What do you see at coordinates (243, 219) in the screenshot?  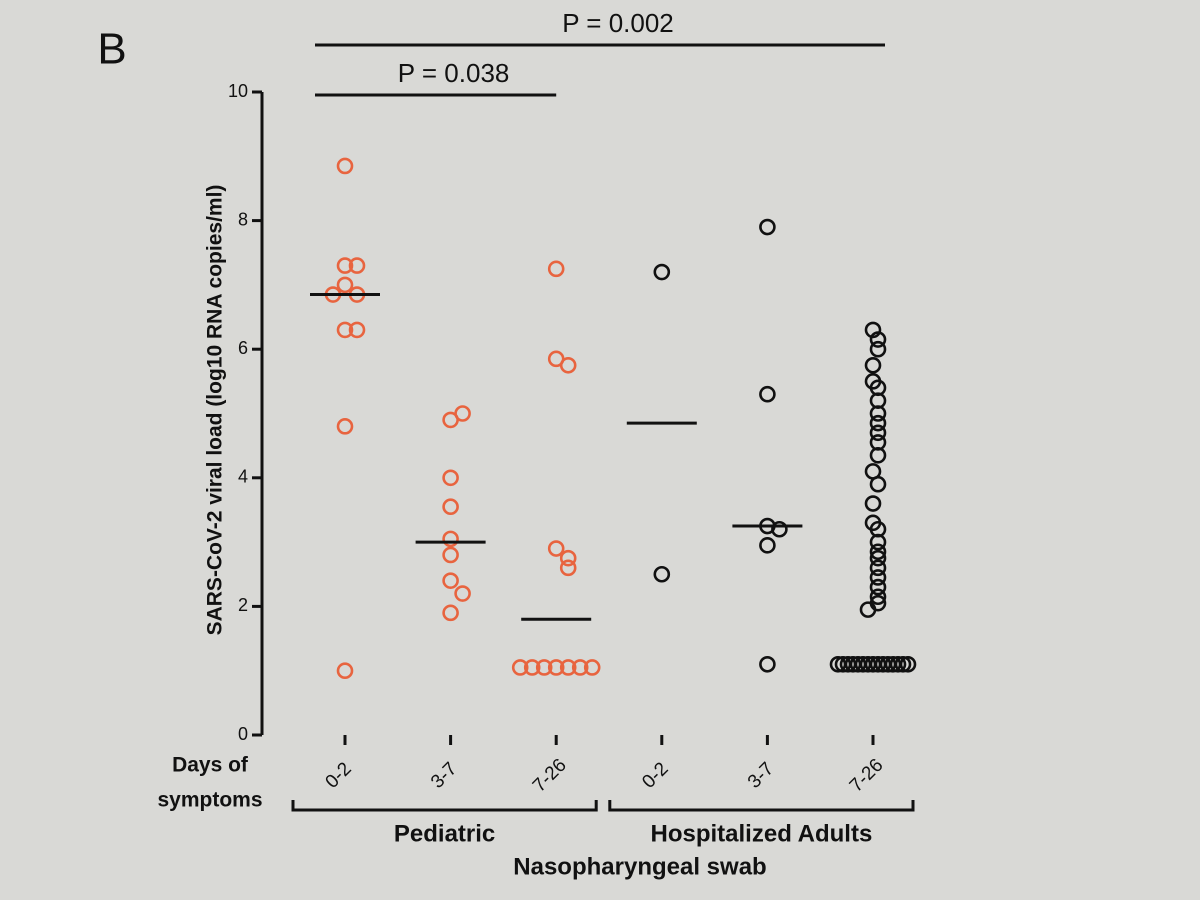 I see `y-tick-label: 8` at bounding box center [243, 219].